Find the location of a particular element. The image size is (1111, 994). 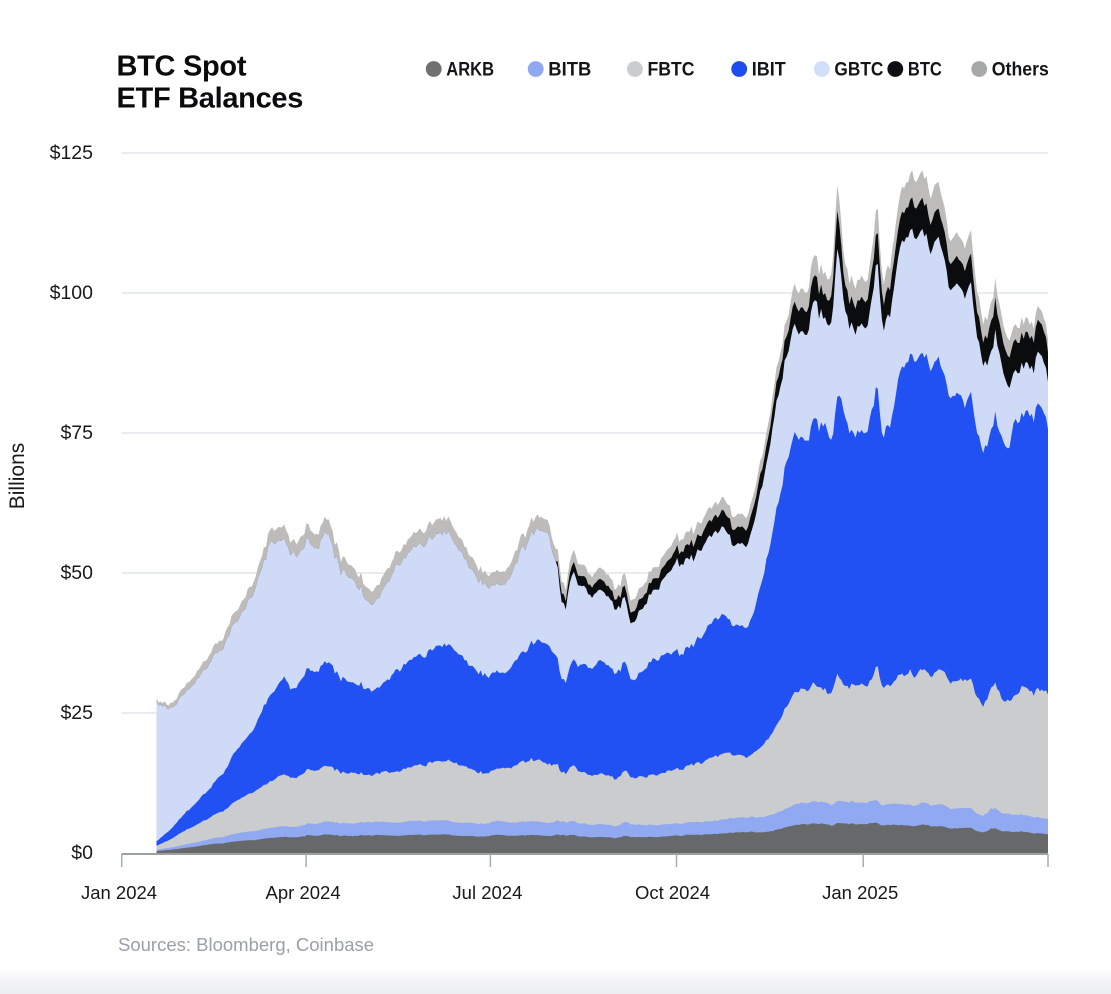

svg-text: Apr 2024 is located at coordinates (303, 892).